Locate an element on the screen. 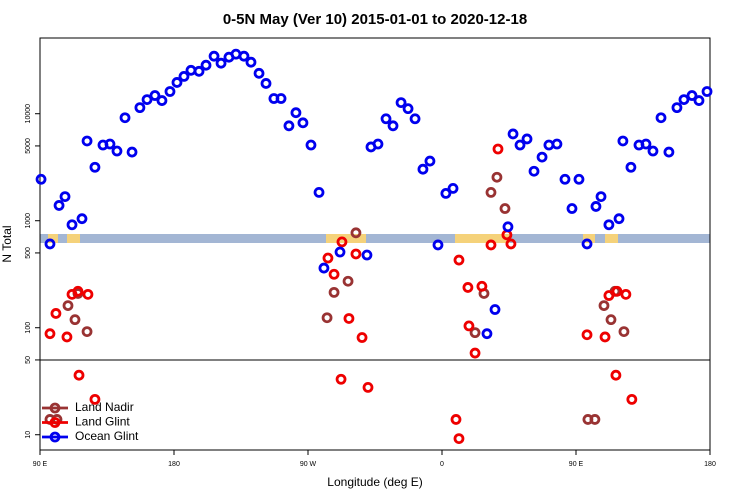 The width and height of the screenshot is (750, 500). y-tick-label: 1000 is located at coordinates (28, 221).